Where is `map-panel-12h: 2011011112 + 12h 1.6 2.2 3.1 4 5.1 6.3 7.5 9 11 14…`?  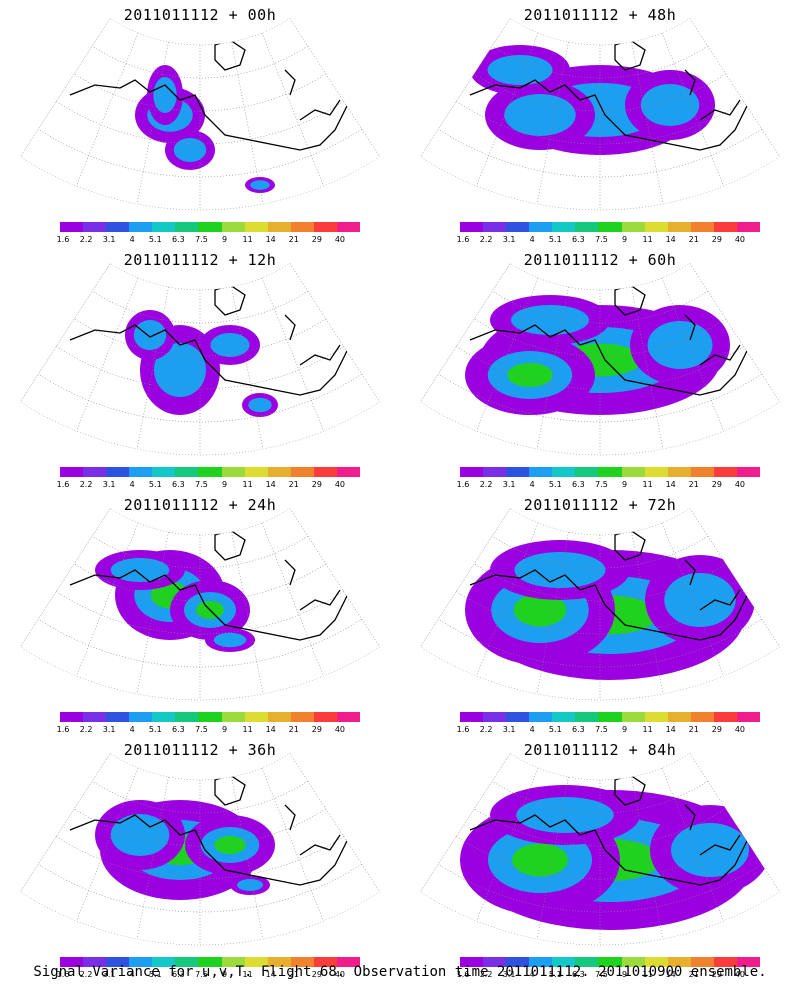 map-panel-12h: 2011011112 + 12h 1.6 2.2 3.1 4 5.1 6.3 7.5 9 11 14… is located at coordinates (200, 367).